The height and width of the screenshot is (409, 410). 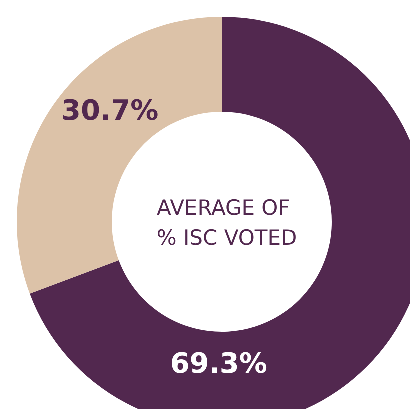 I want to click on text: AVERAGE OF % ISC VOTED, so click(x=227, y=223).